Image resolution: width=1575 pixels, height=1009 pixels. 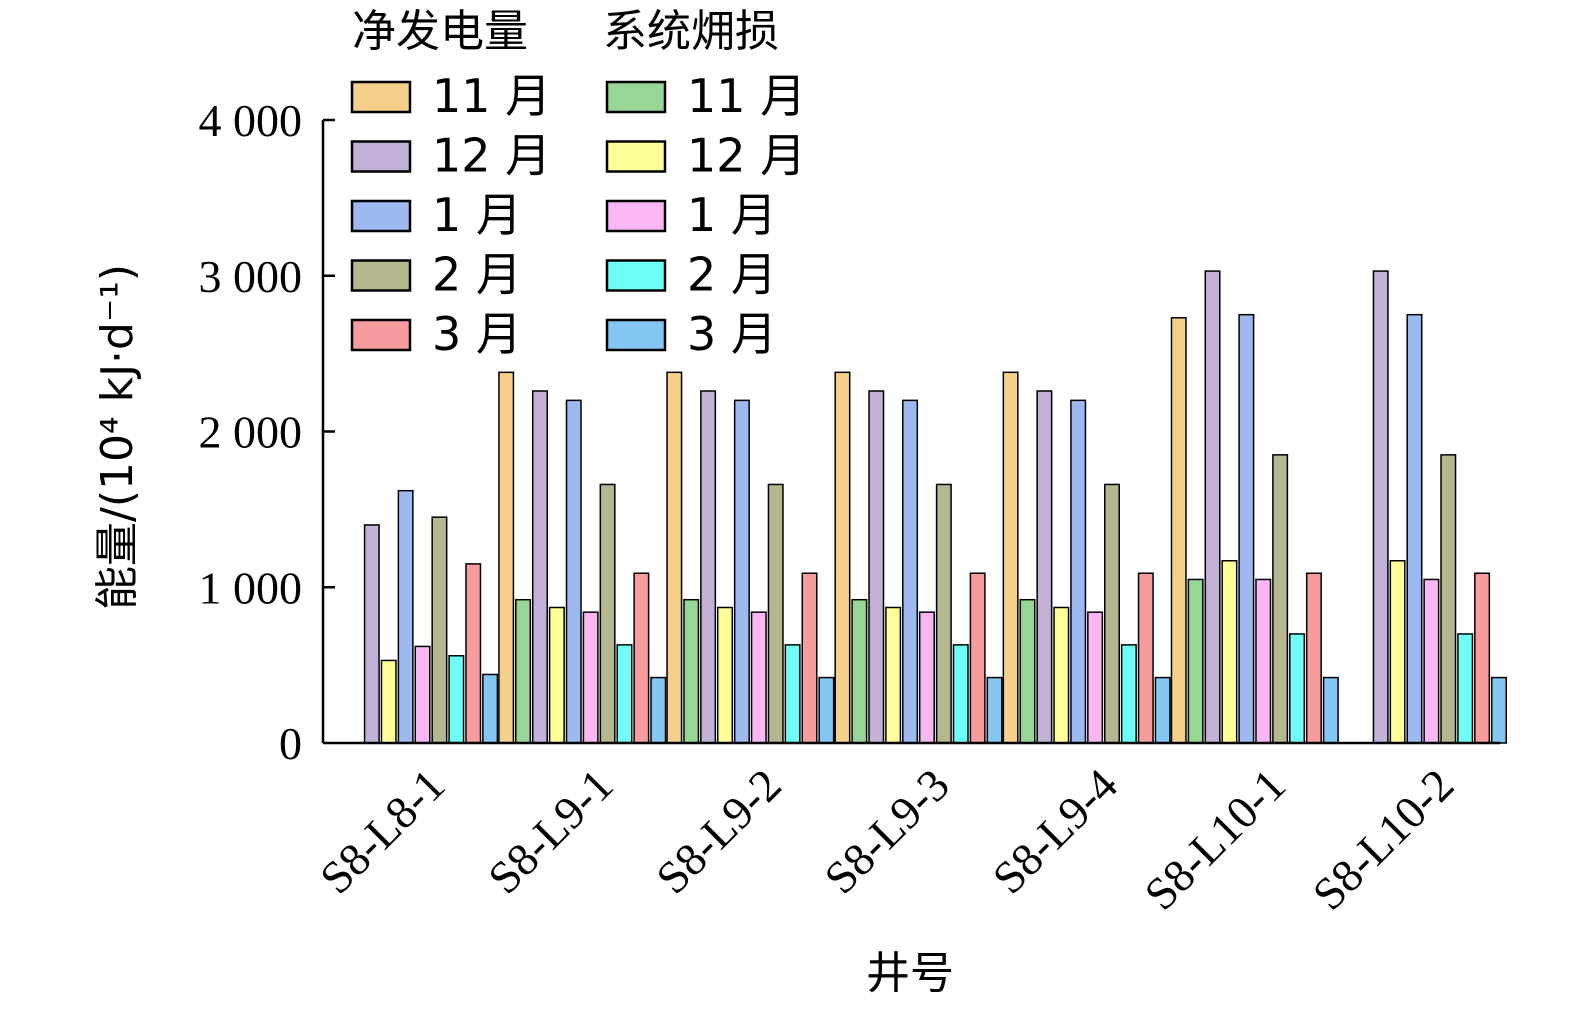 I want to click on y-axis-ticks: 0 1 000 2 000 3 000 4 000, so click(x=267, y=432).